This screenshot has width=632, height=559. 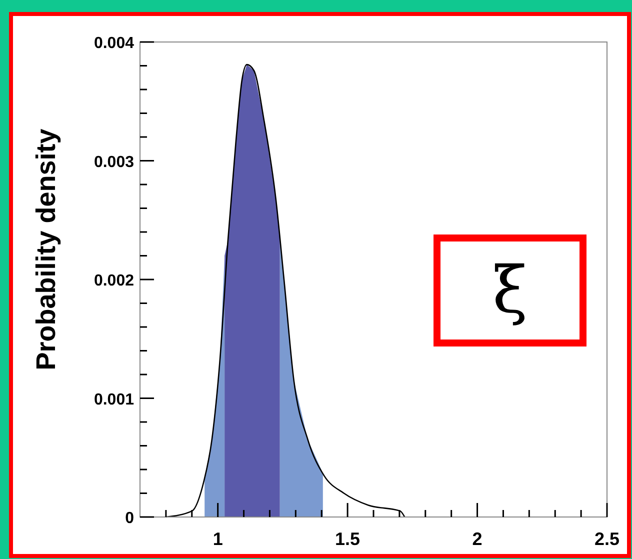 I want to click on x-tick-label: 1.5, so click(x=347, y=539).